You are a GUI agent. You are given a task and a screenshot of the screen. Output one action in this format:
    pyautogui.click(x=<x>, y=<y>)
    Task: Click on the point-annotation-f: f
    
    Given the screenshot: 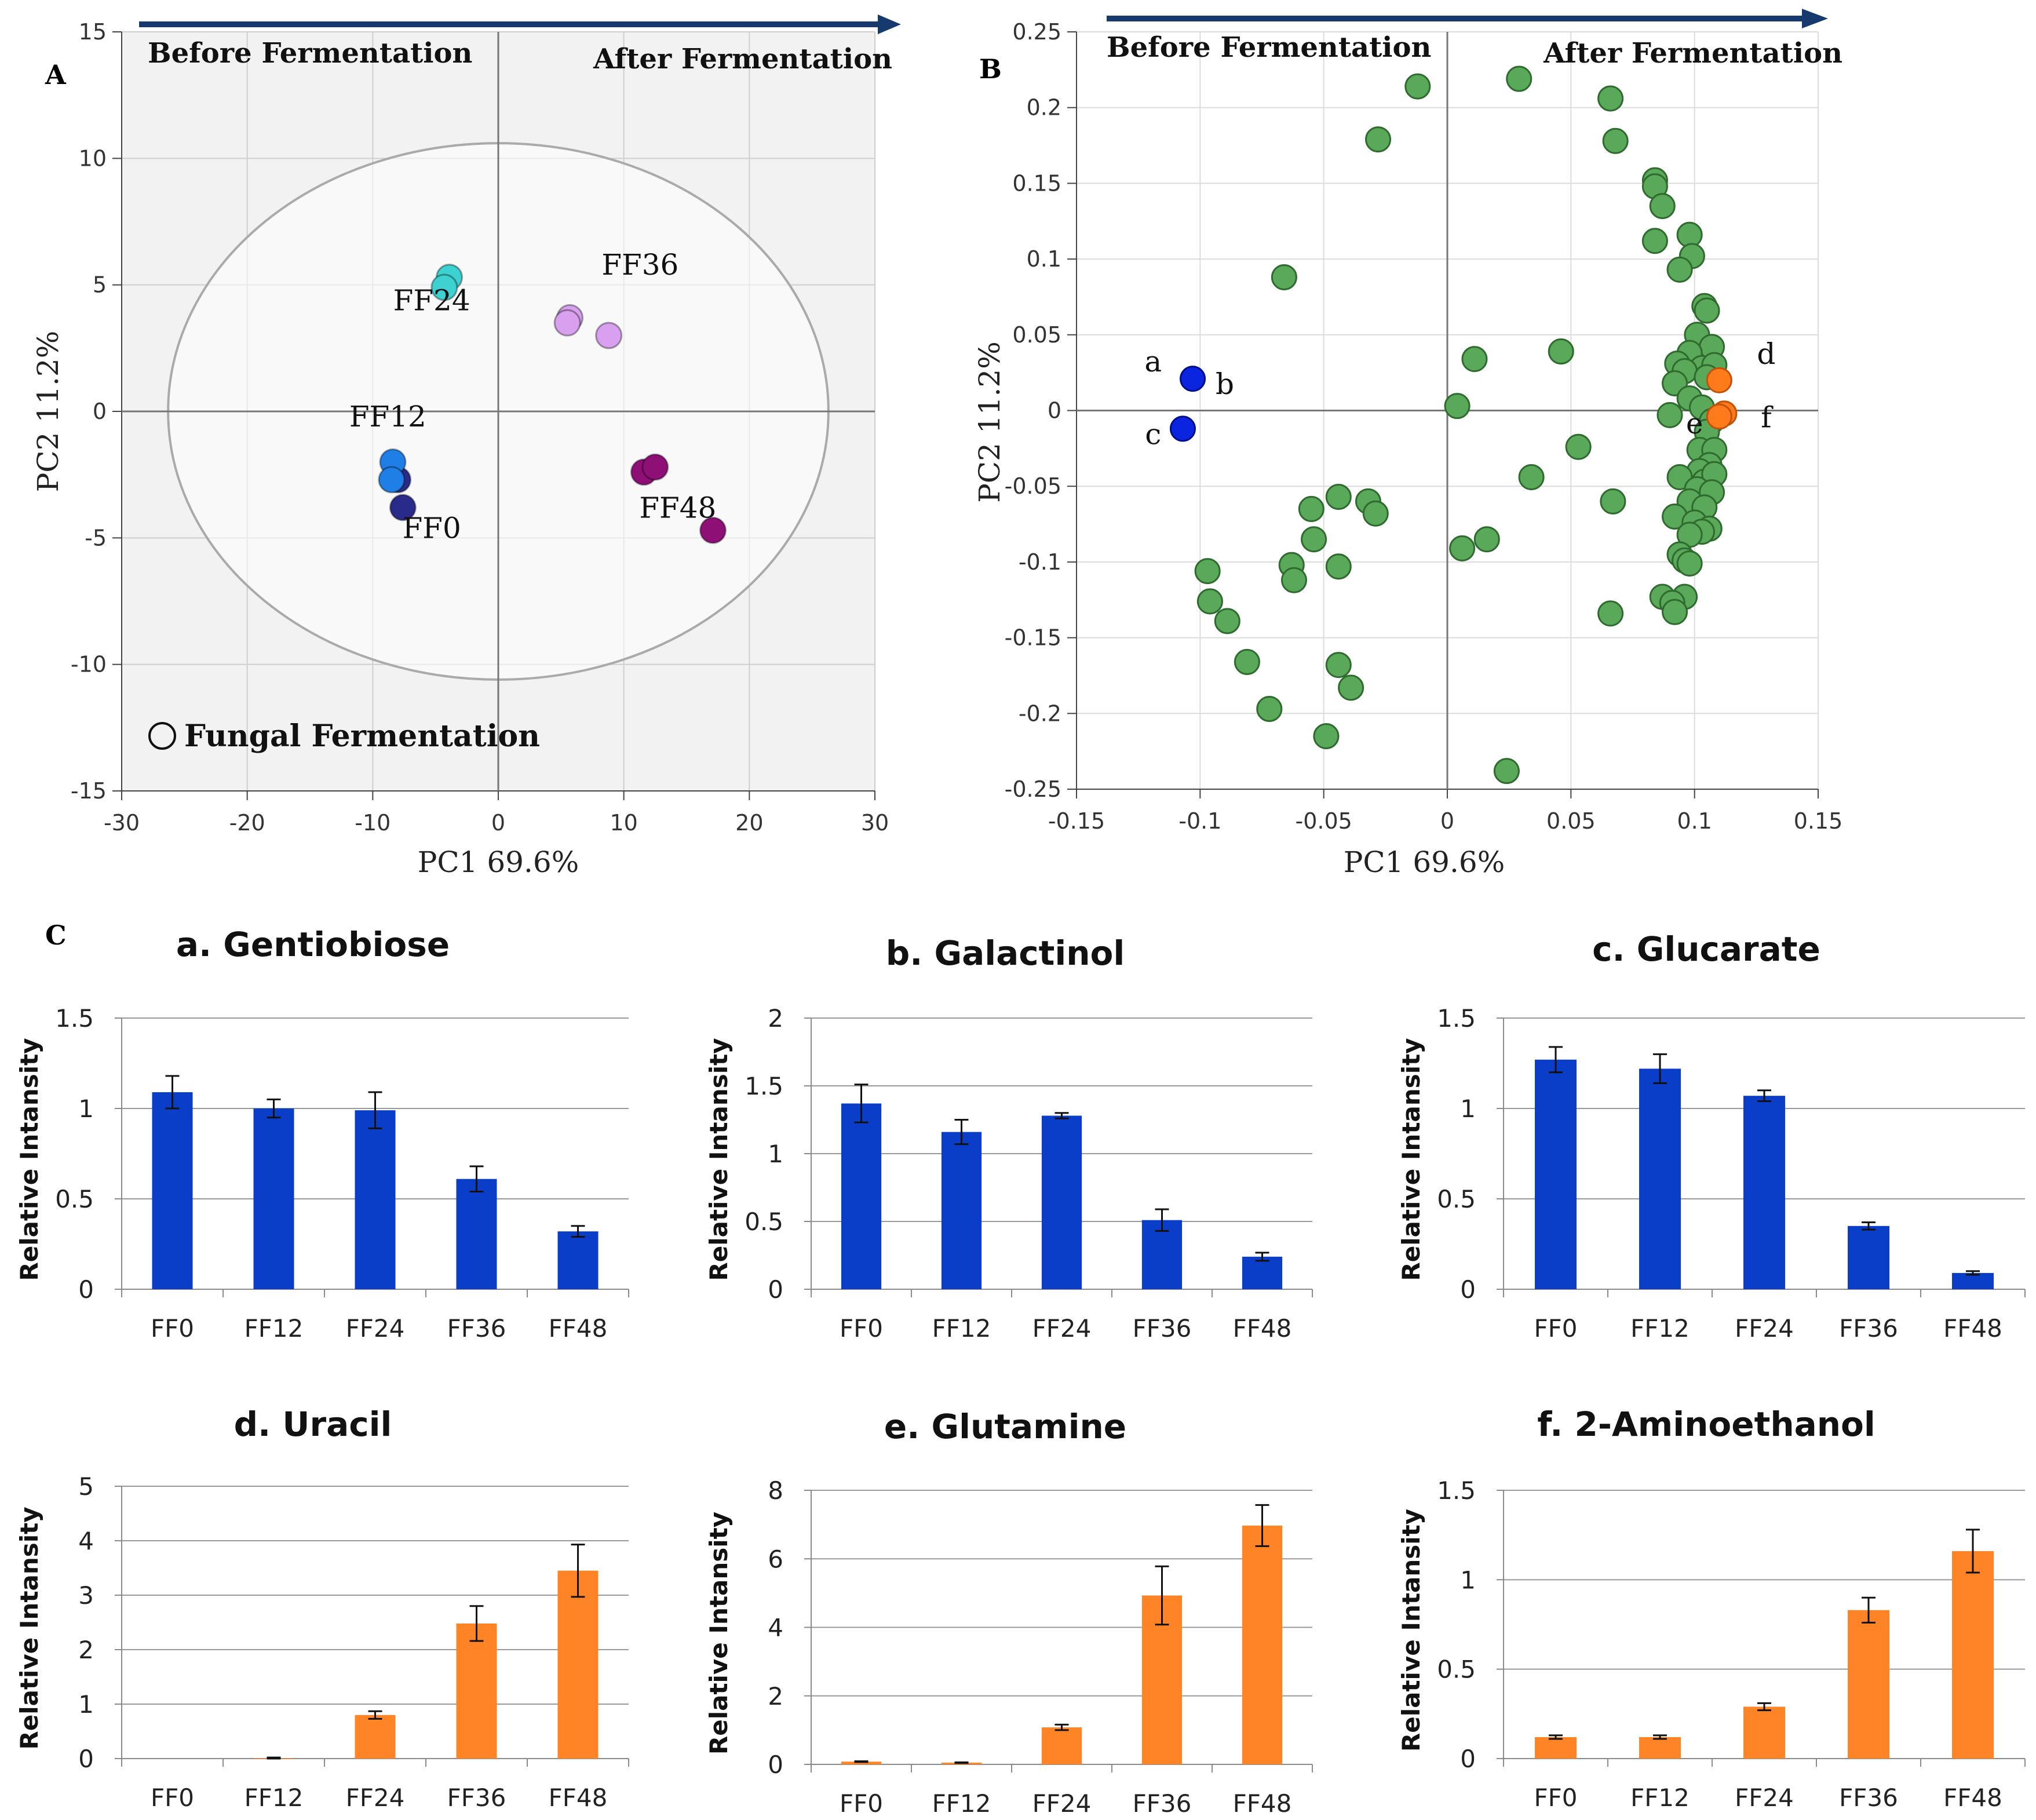 What is the action you would take?
    pyautogui.click(x=1767, y=418)
    